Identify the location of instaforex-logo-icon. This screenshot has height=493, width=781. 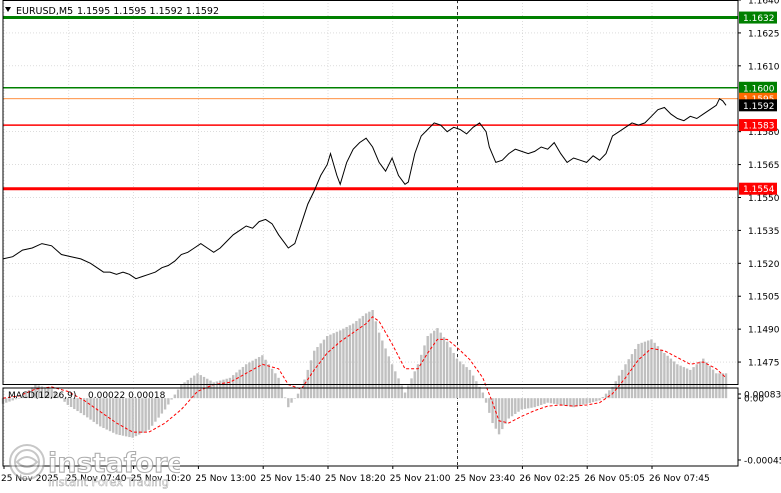
(27, 462).